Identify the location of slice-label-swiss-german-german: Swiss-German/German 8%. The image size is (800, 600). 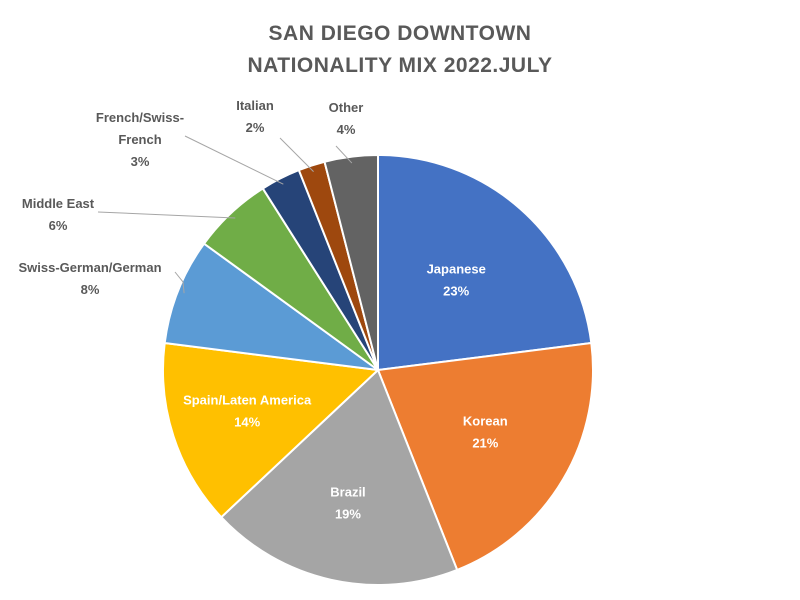
(89, 278).